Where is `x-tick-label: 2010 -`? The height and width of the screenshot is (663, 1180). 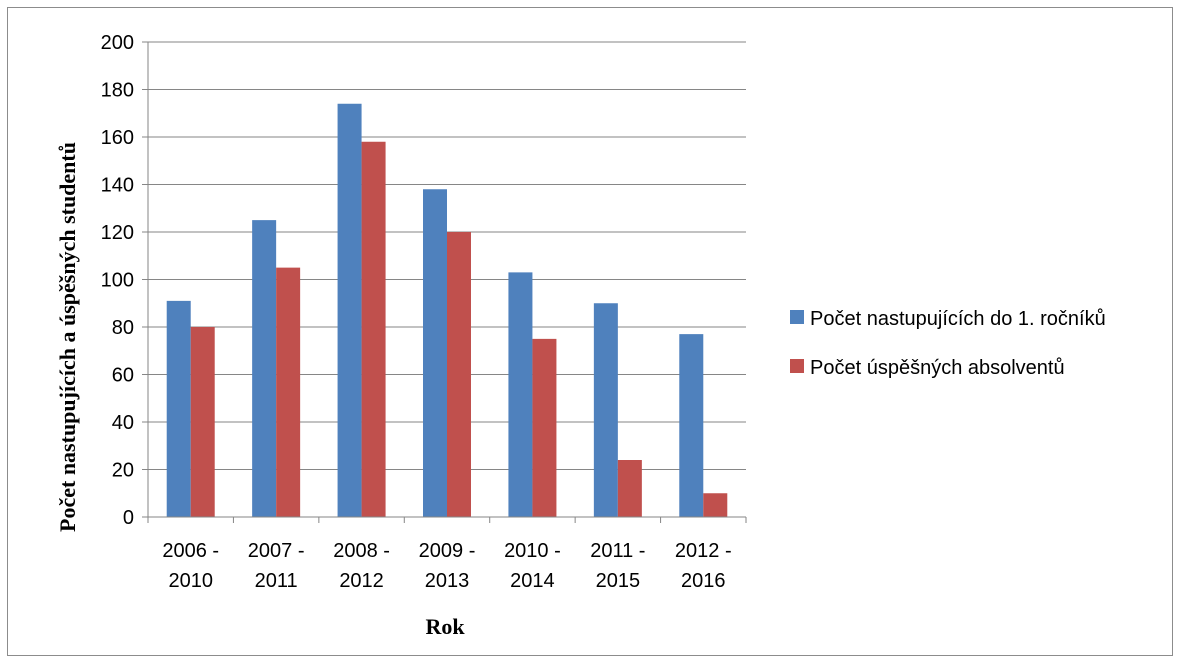
x-tick-label: 2010 - is located at coordinates (532, 551).